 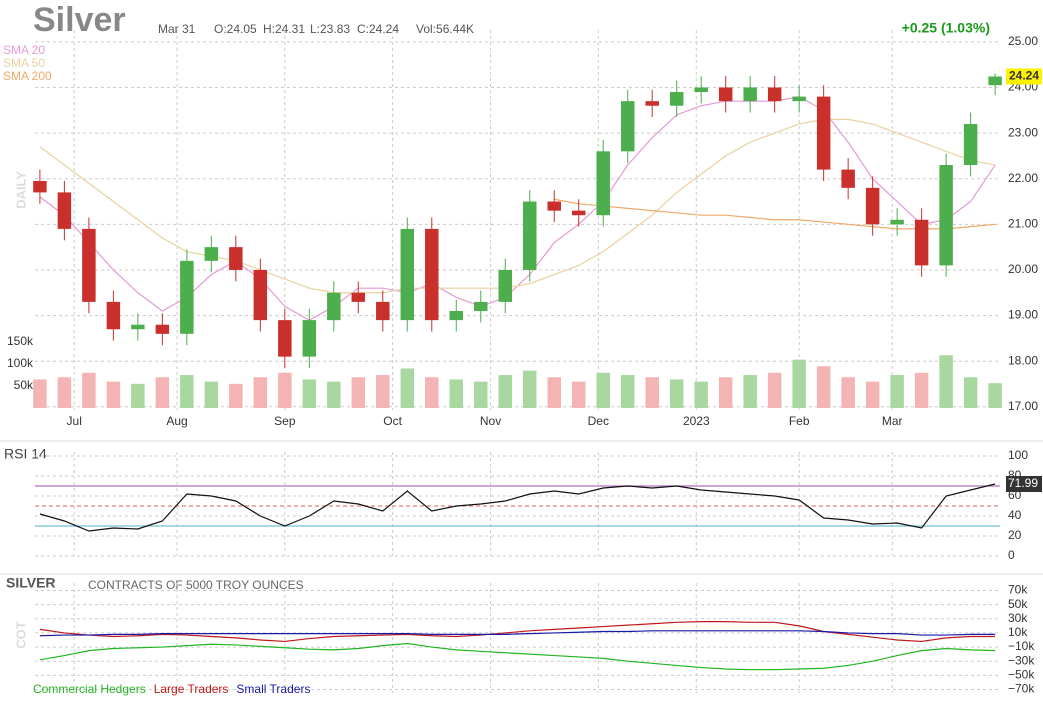 What do you see at coordinates (1023, 315) in the screenshot?
I see `y-tick-label: 19.00` at bounding box center [1023, 315].